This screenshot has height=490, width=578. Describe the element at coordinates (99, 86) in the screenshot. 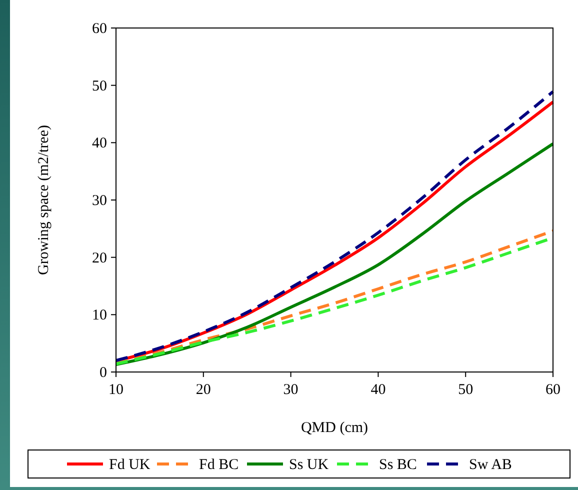

I see `y-tick-label: 50` at that location.